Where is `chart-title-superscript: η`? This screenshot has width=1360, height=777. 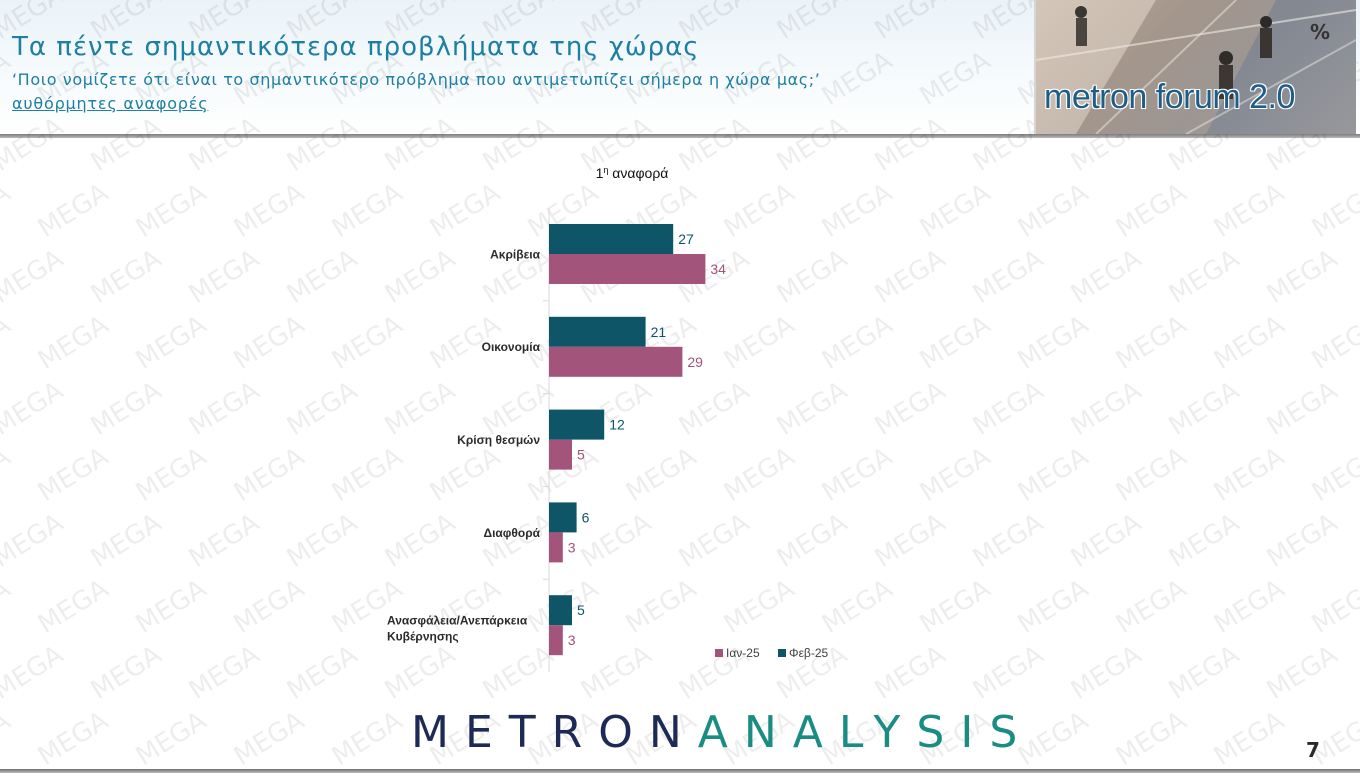
chart-title-superscript: η is located at coordinates (605, 170).